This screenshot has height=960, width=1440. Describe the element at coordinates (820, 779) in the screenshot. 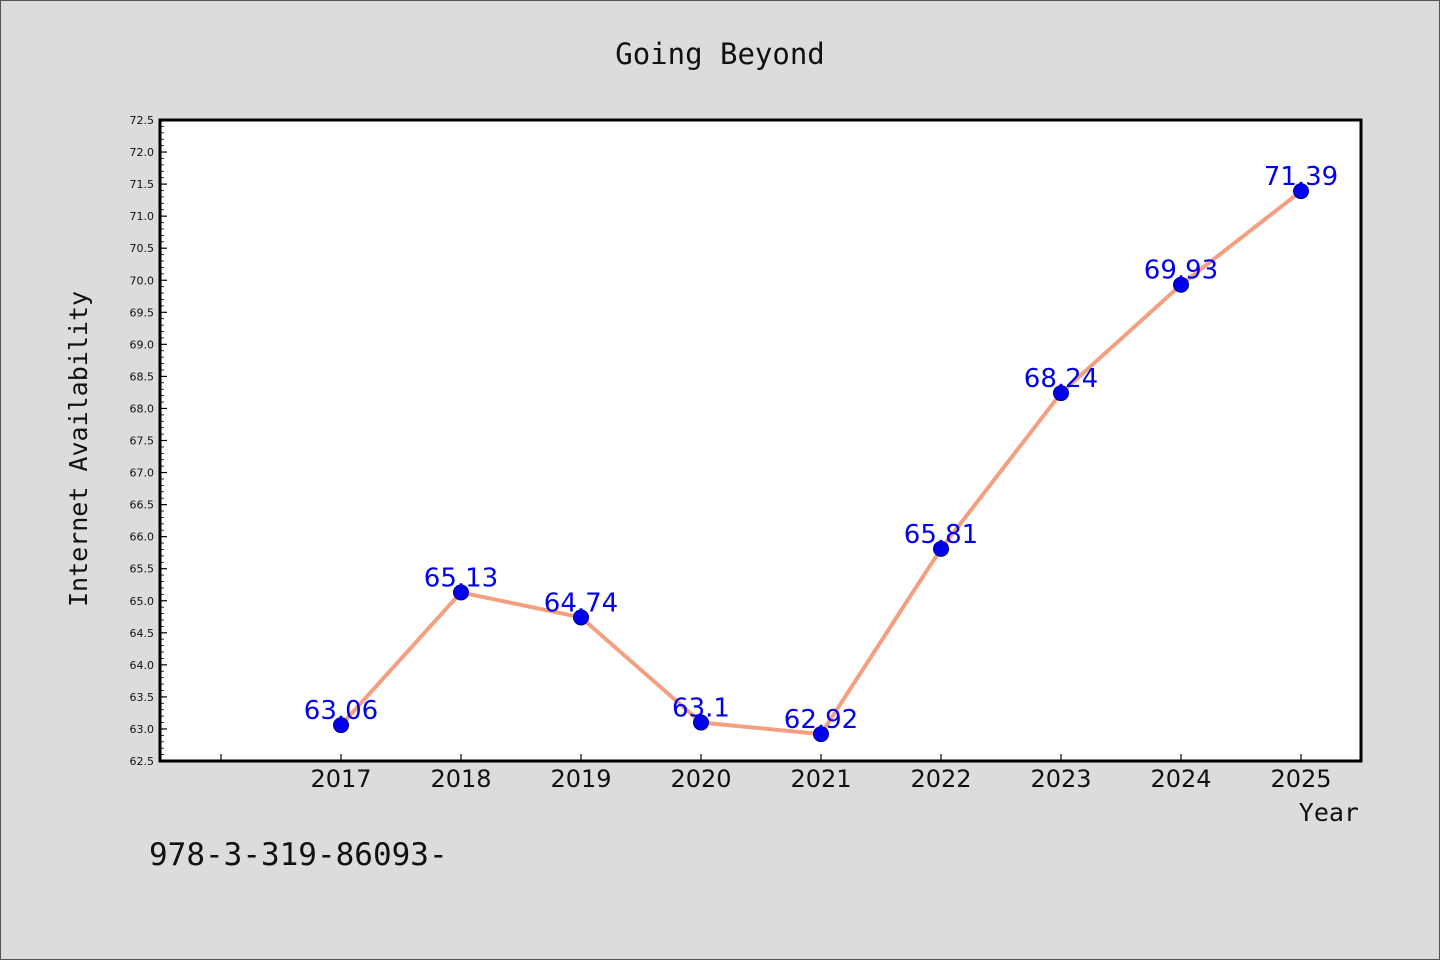

I see `x-tick-label: 2021` at that location.